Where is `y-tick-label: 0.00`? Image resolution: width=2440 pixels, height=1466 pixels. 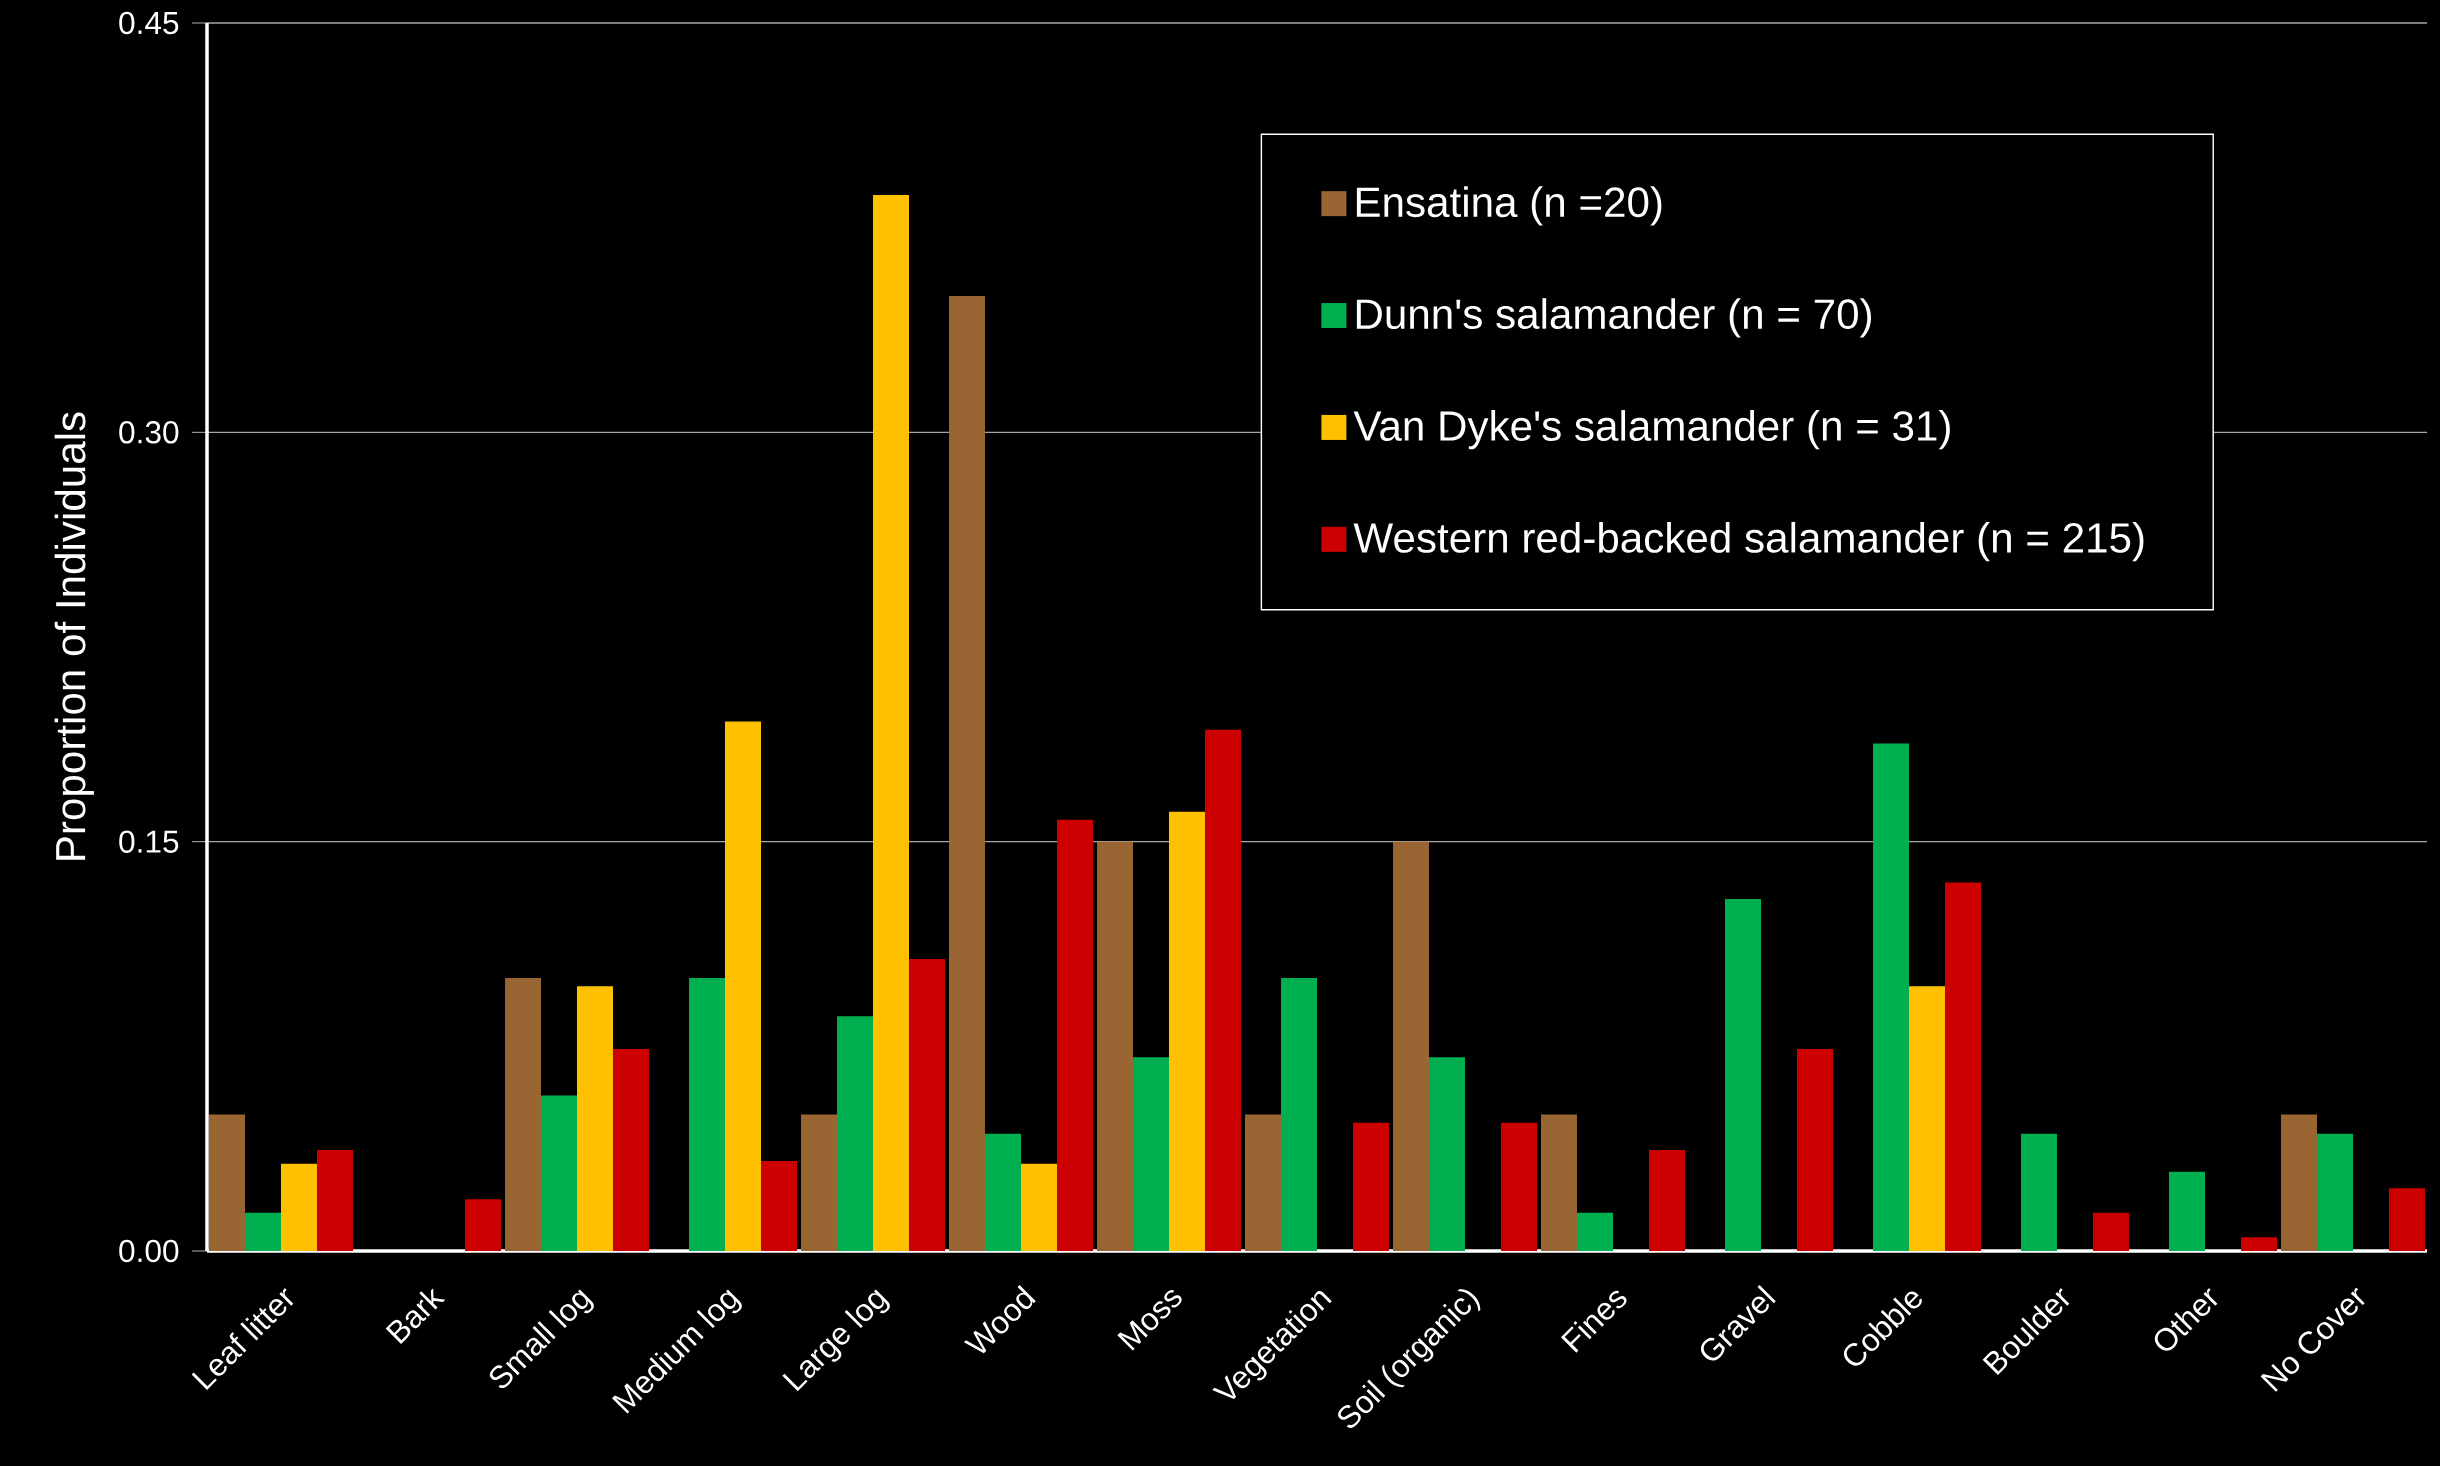
y-tick-label: 0.00 is located at coordinates (149, 1251).